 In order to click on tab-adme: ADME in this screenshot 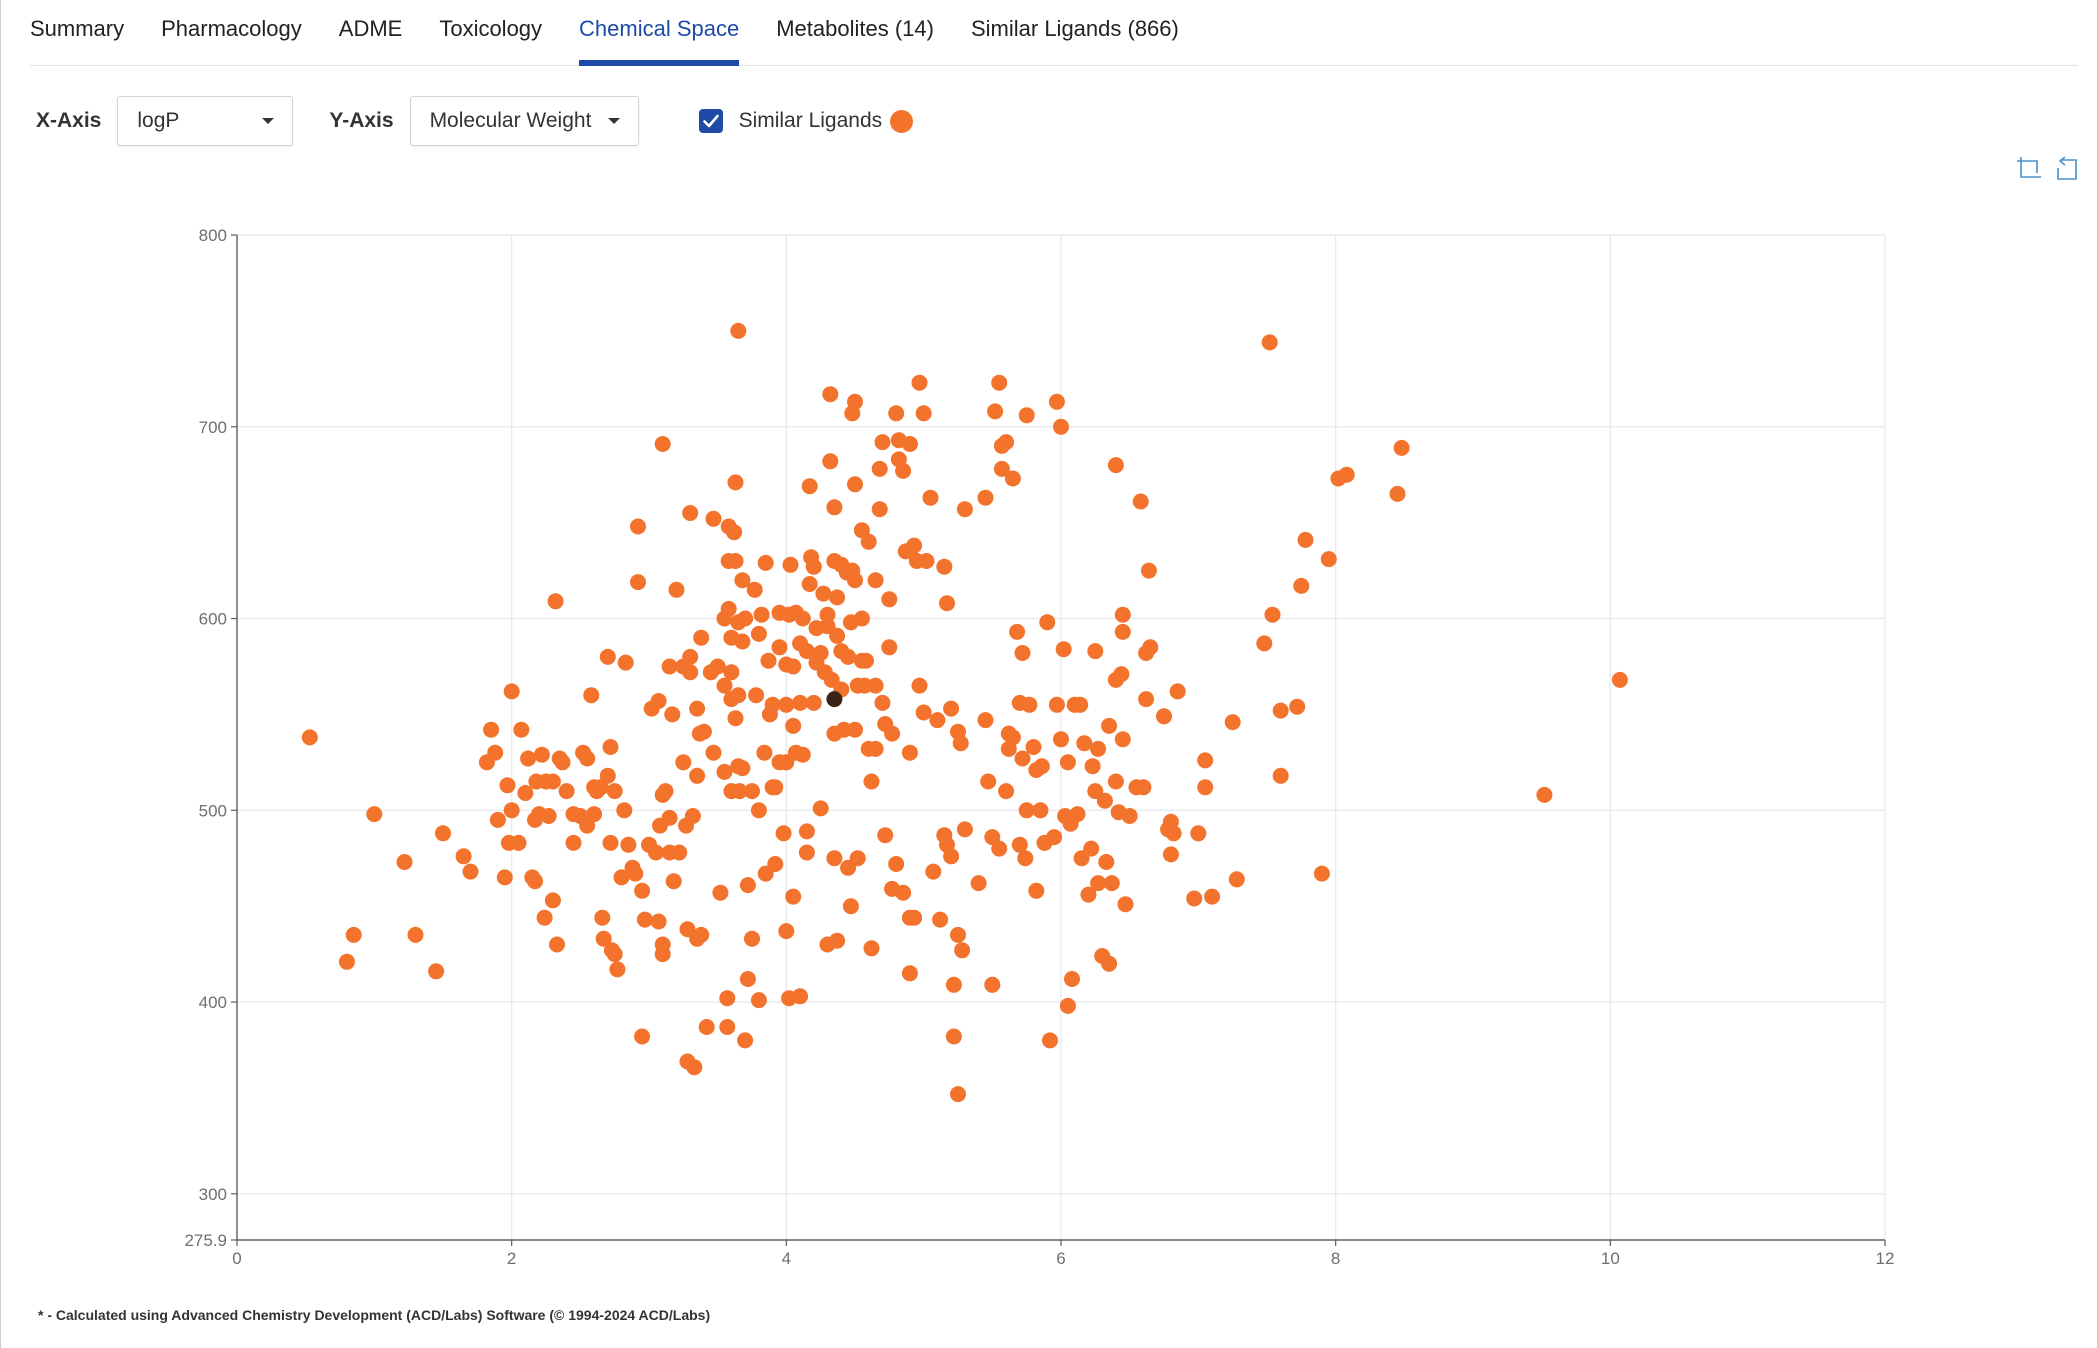, I will do `click(370, 28)`.